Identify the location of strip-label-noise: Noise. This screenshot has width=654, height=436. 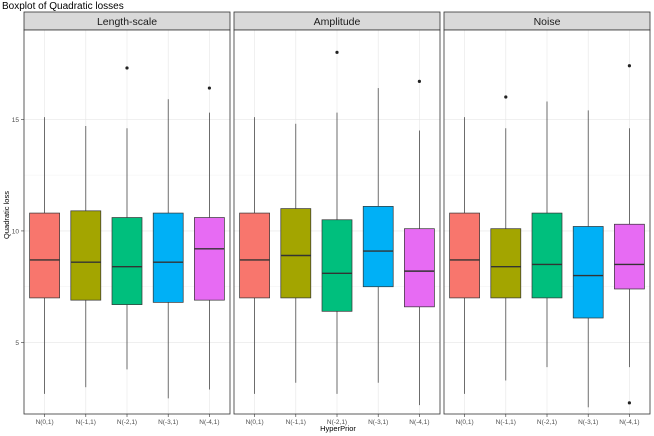
(547, 22).